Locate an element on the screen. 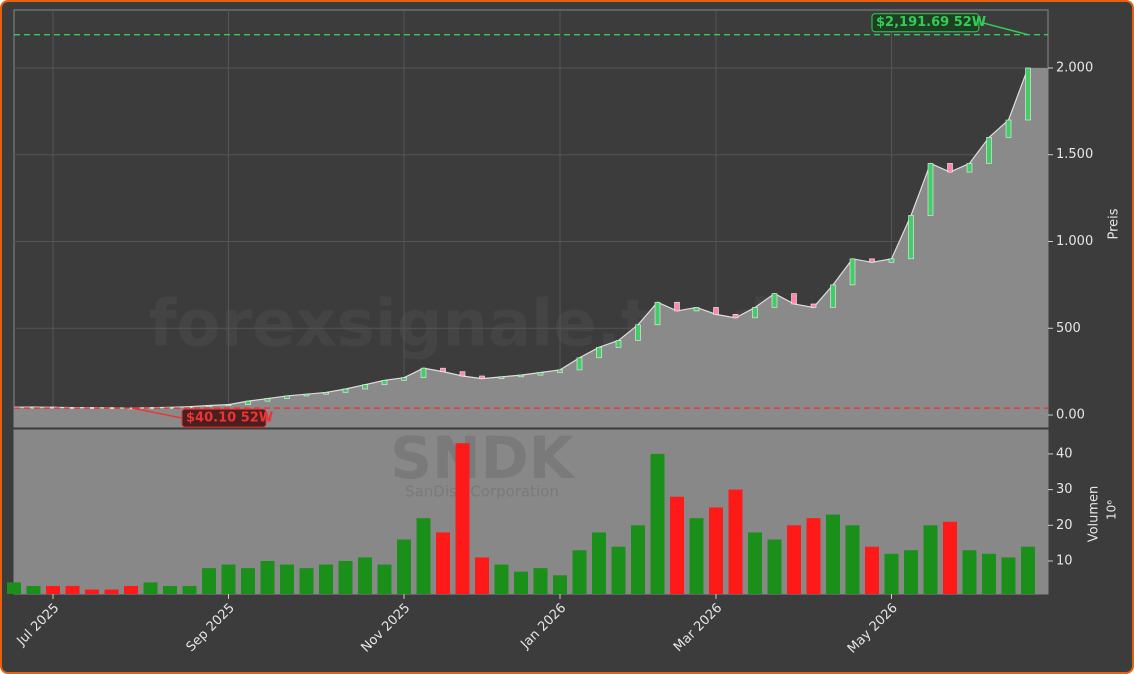 The image size is (1134, 674). annotation-label: $2,191.69 52W is located at coordinates (931, 22).